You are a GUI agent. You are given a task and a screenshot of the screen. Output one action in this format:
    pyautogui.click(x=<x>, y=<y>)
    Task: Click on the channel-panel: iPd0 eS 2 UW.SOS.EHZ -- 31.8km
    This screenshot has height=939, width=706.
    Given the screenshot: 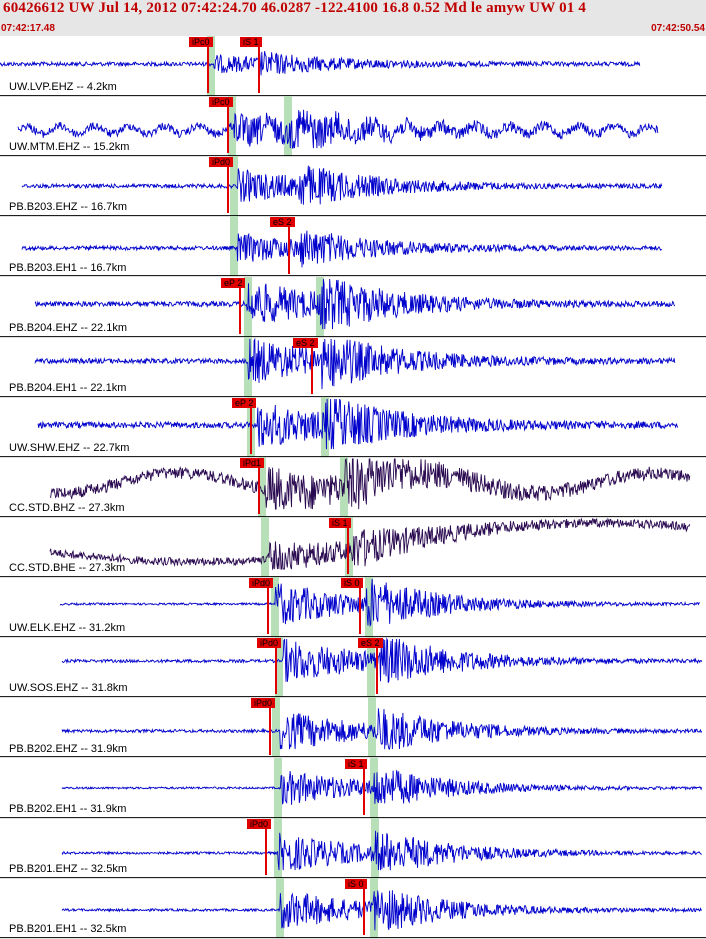 What is the action you would take?
    pyautogui.click(x=353, y=667)
    